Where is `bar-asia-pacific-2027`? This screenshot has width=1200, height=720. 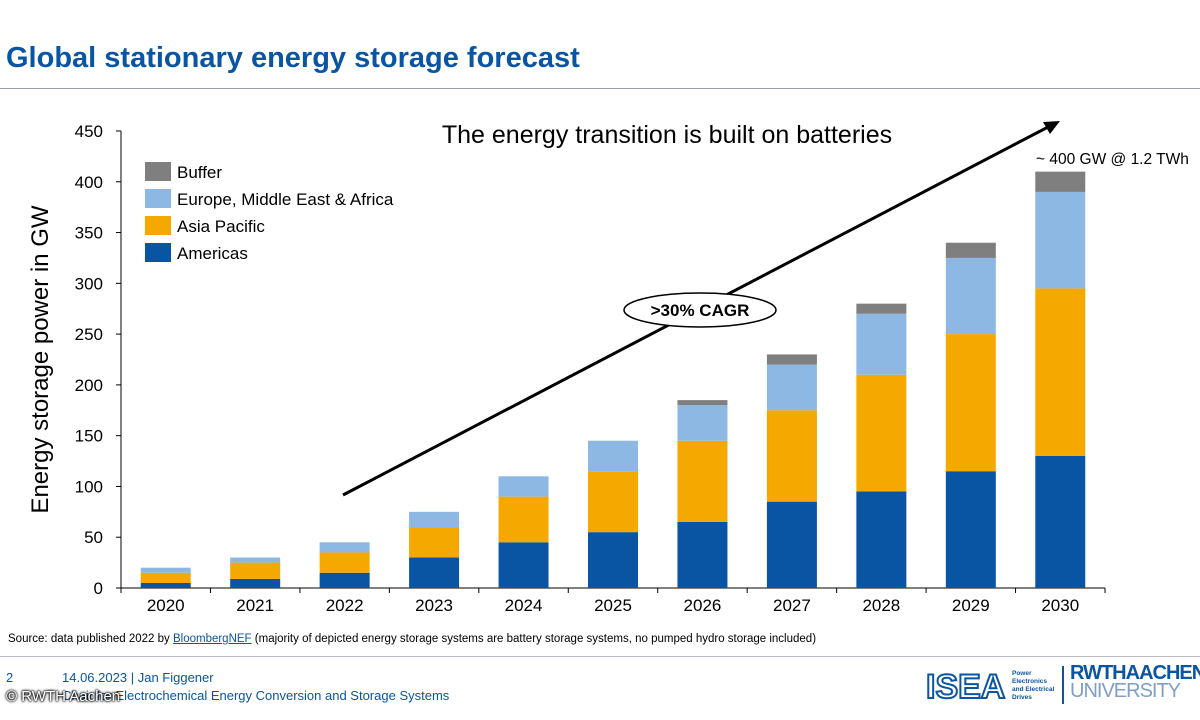 bar-asia-pacific-2027 is located at coordinates (791, 456).